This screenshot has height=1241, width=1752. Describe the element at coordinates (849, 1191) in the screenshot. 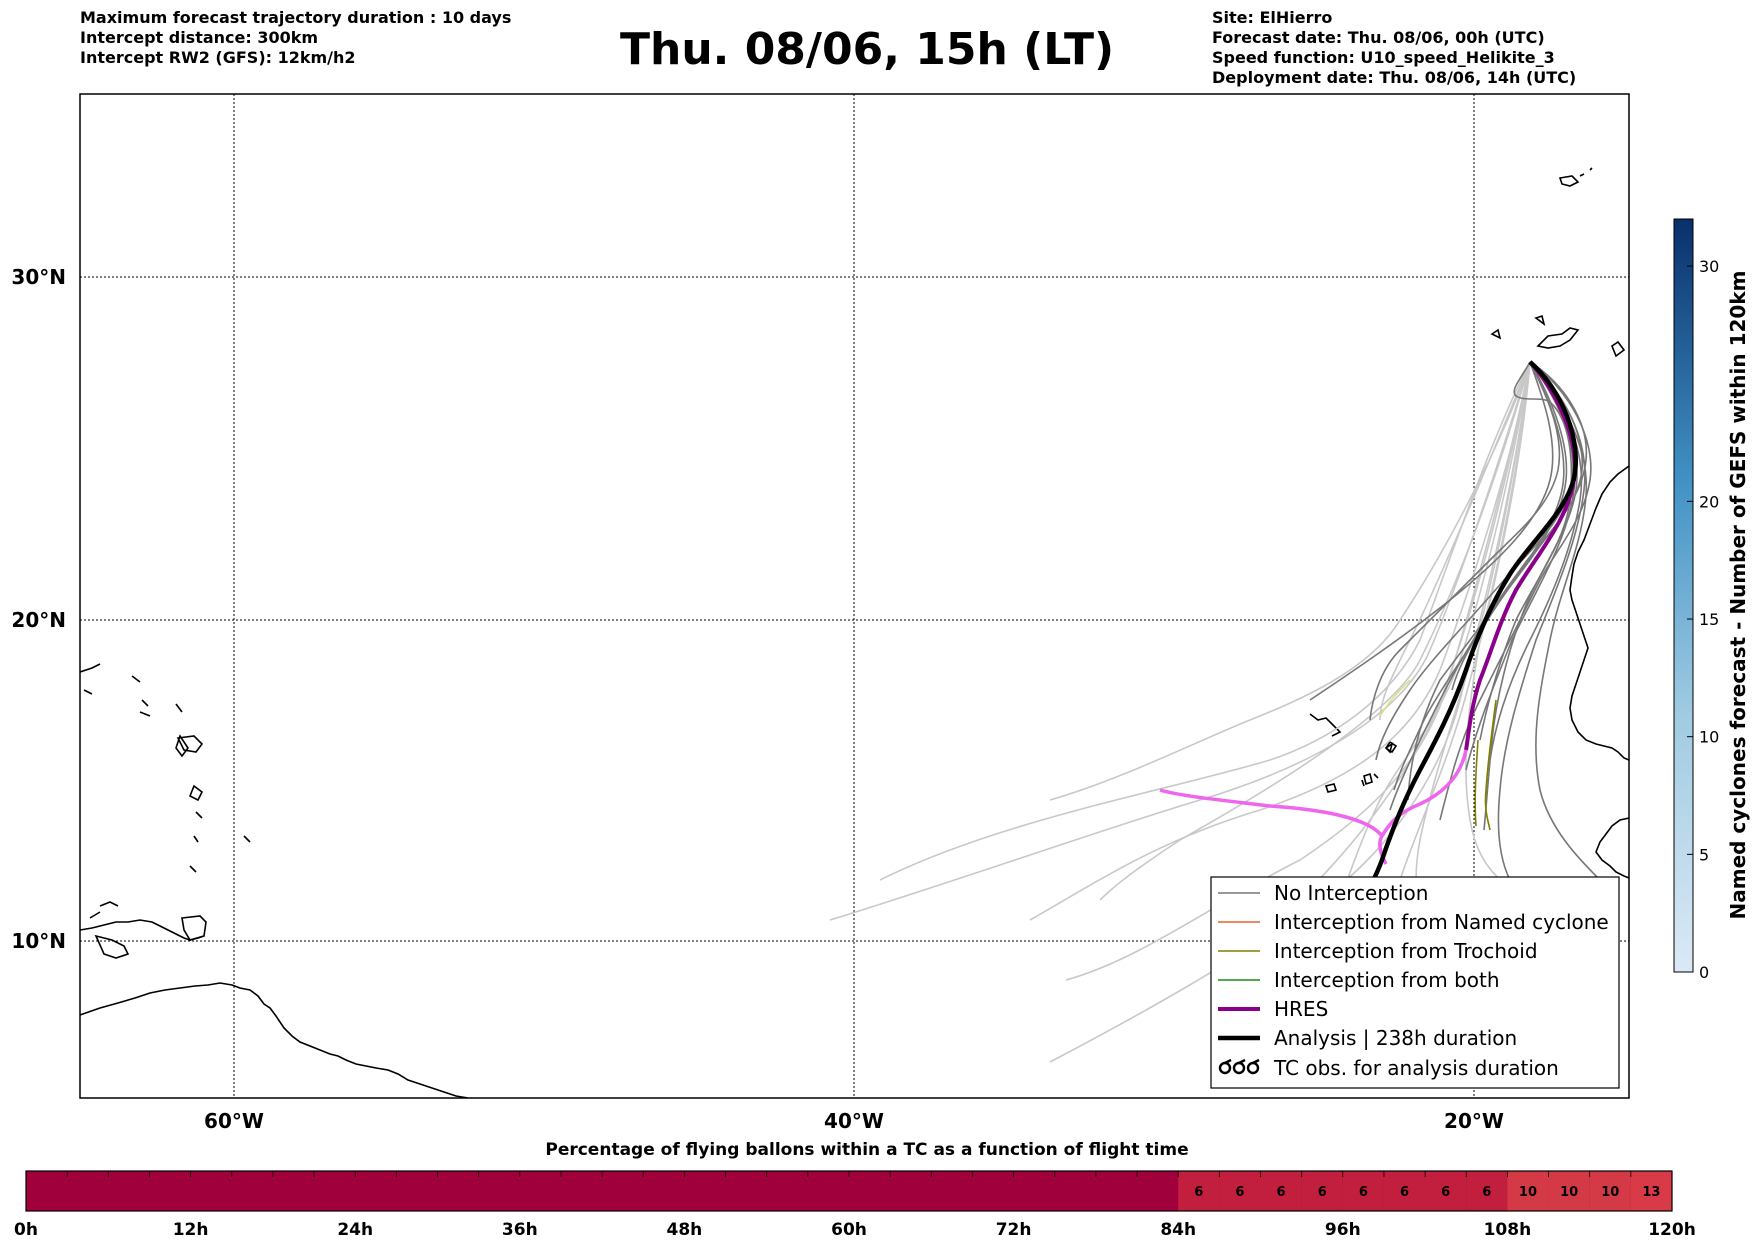

I see `timebar-border` at that location.